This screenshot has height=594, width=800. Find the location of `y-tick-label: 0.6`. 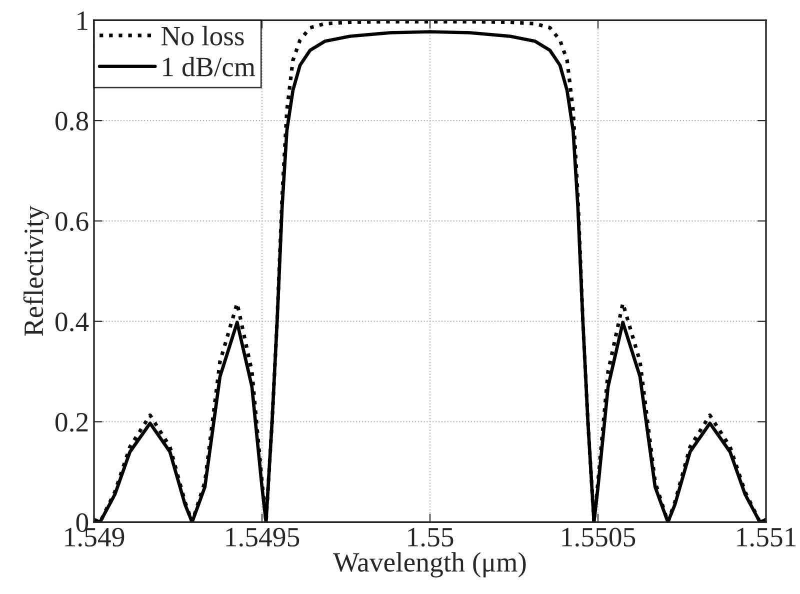

y-tick-label: 0.6 is located at coordinates (71, 221).